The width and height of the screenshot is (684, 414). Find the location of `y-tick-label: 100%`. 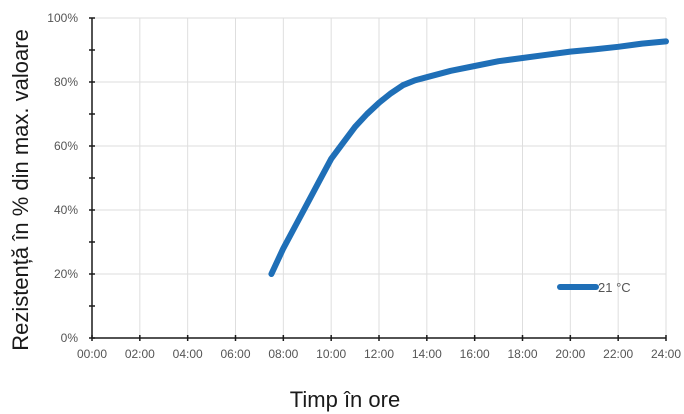

y-tick-label: 100% is located at coordinates (62, 18).